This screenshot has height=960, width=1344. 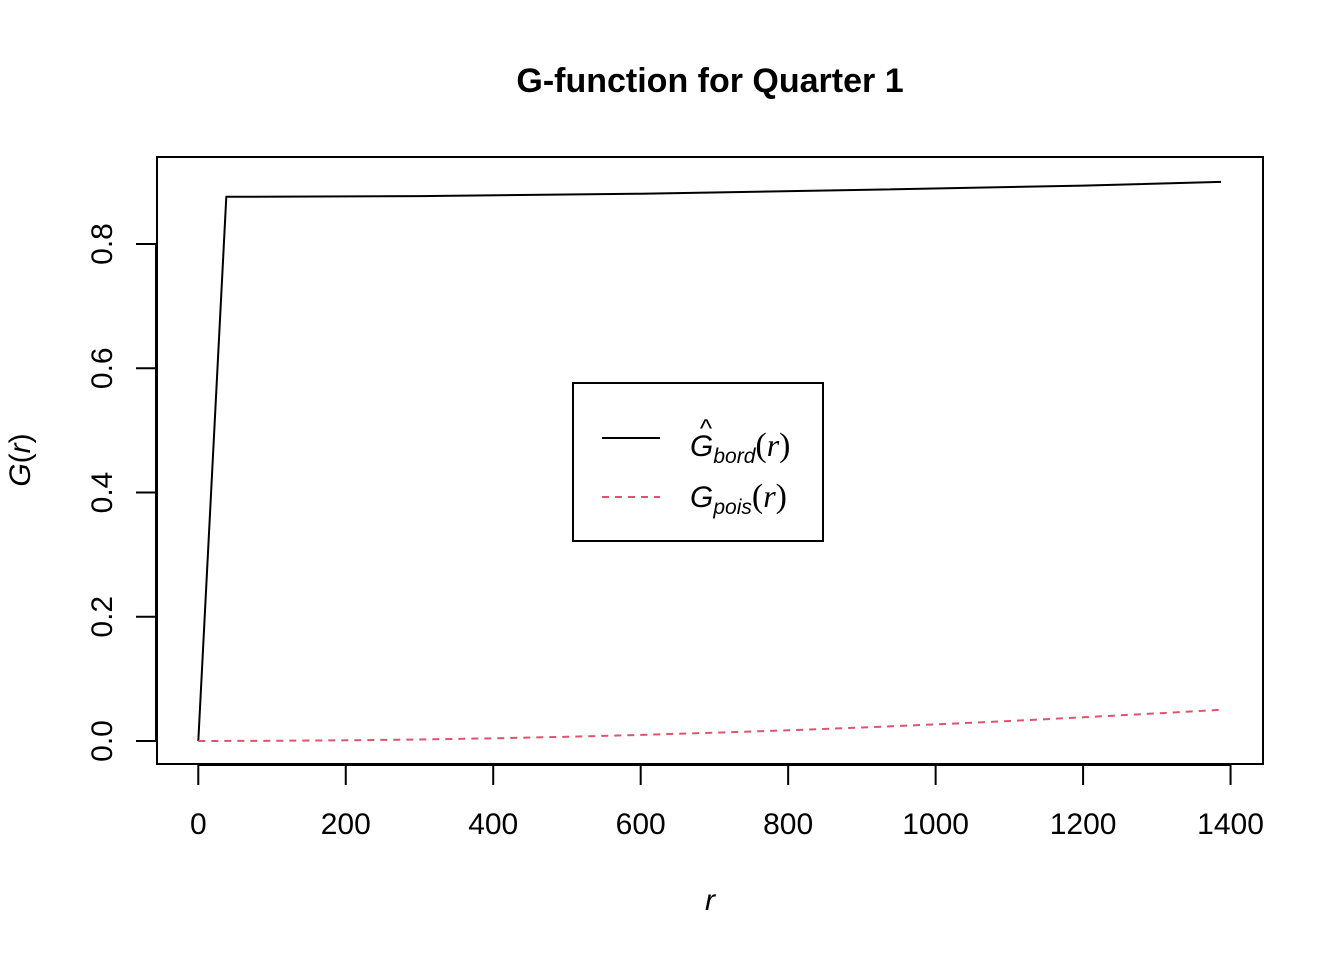 What do you see at coordinates (20, 474) in the screenshot?
I see `y-axis-label-main: G` at bounding box center [20, 474].